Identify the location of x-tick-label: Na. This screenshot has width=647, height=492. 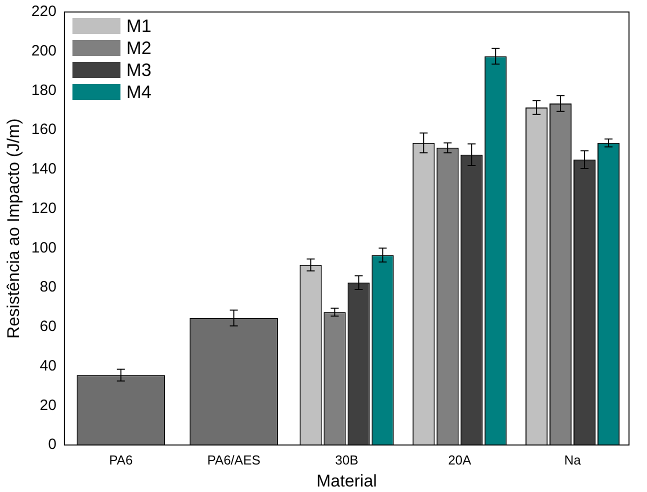
(573, 460).